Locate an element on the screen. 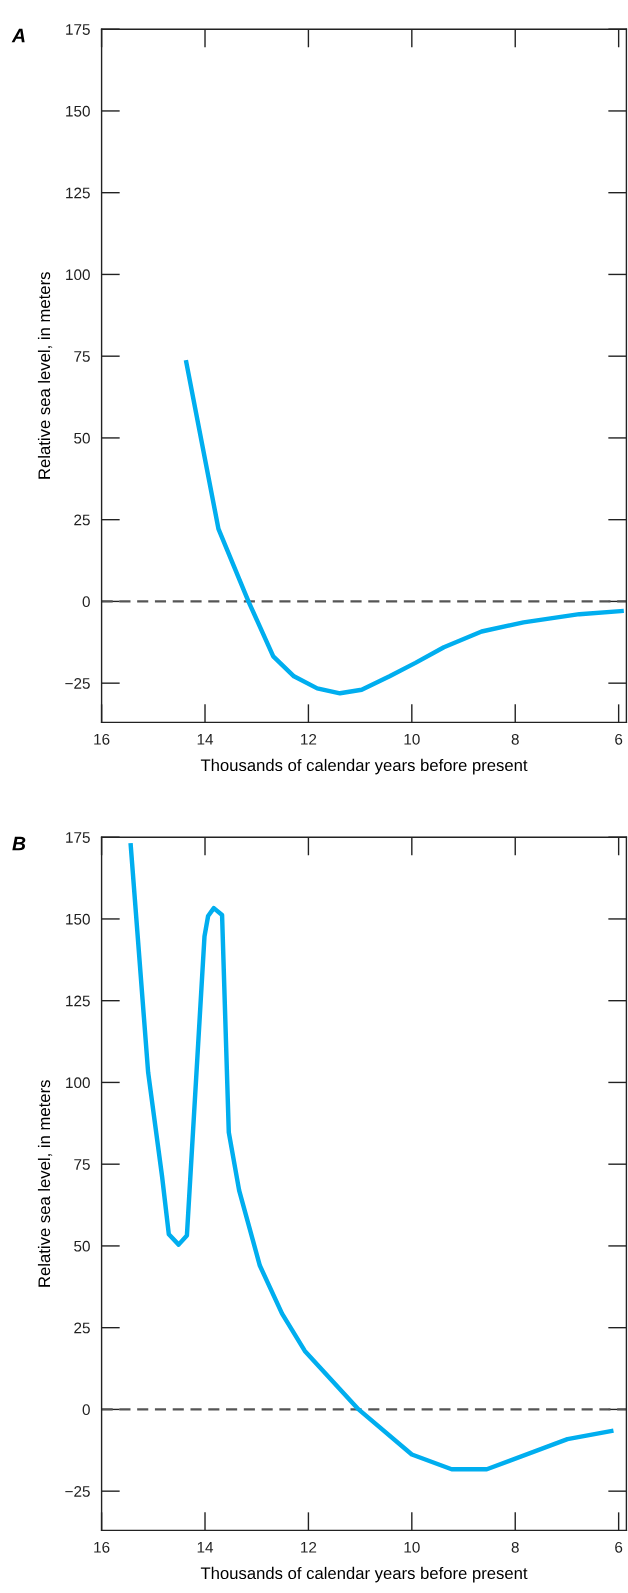 This screenshot has height=1593, width=628. chart-title: B is located at coordinates (19, 843).